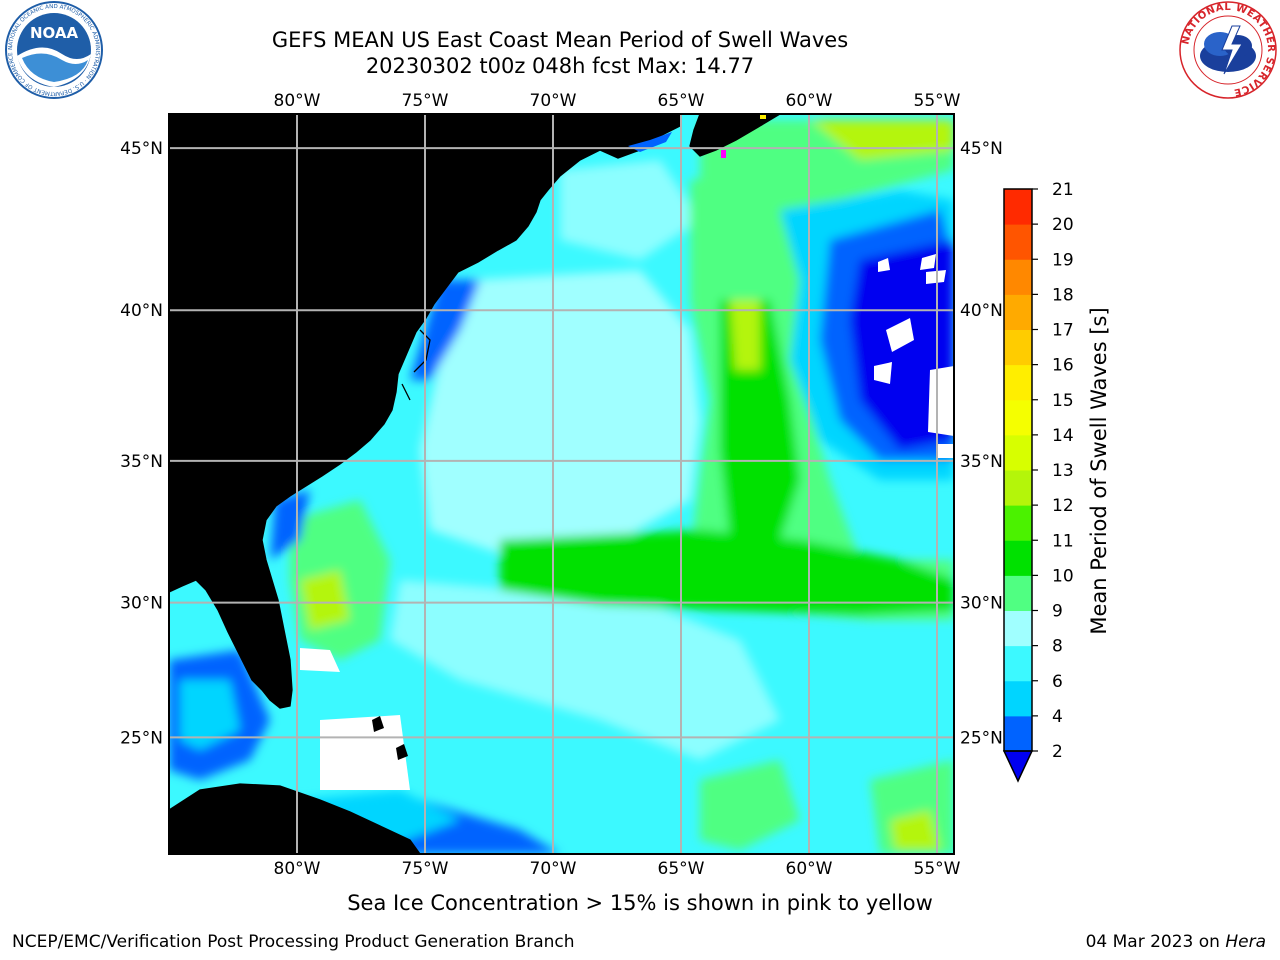 This screenshot has width=1280, height=960. What do you see at coordinates (1063, 260) in the screenshot?
I see `colorbar-tick-label: 19` at bounding box center [1063, 260].